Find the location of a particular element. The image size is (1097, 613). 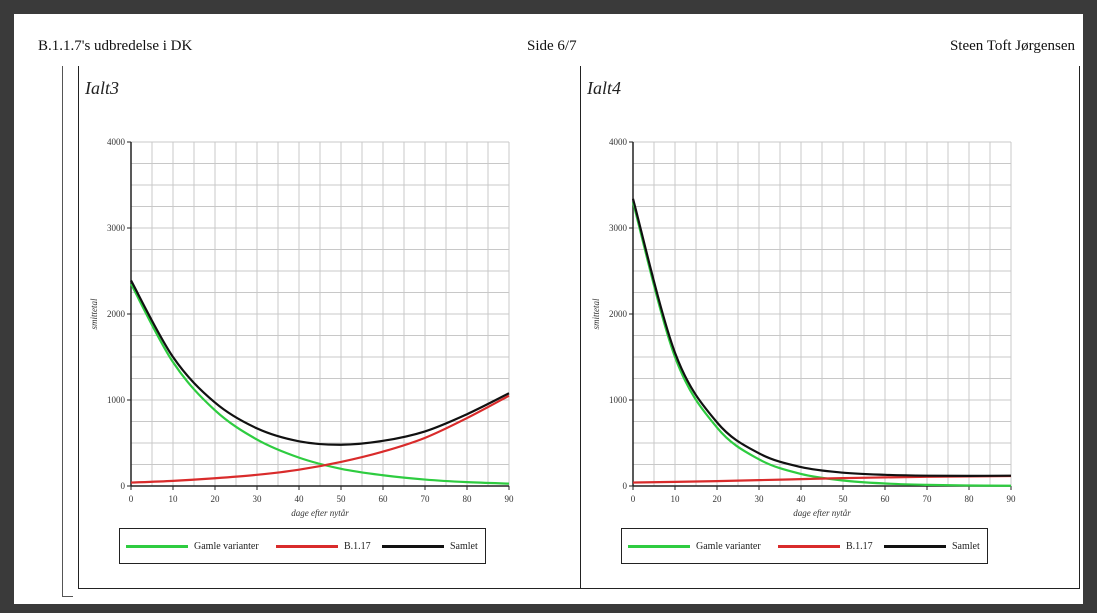

page-number: Side 6/7 is located at coordinates (552, 46).